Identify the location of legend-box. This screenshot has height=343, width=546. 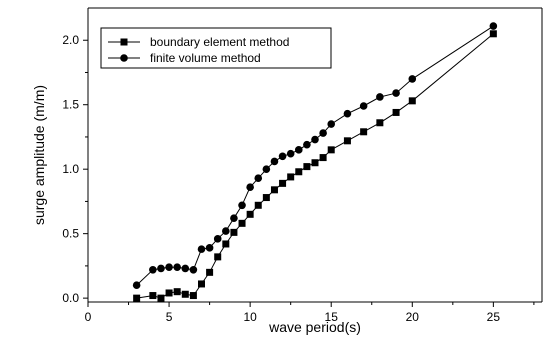
(216, 48).